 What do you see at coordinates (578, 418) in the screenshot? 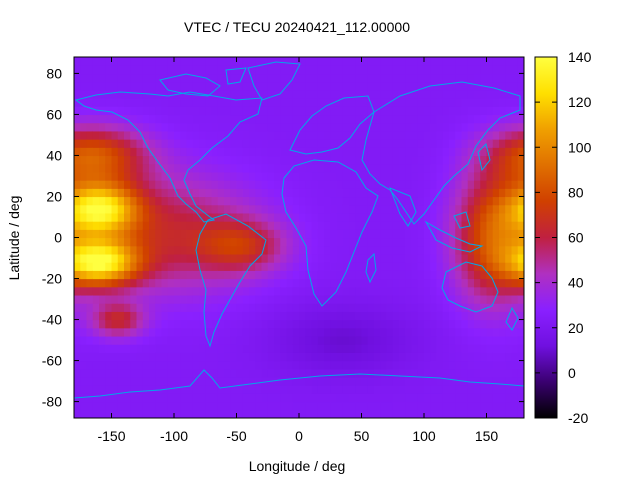
I see `colorbar-tick-label: -20` at bounding box center [578, 418].